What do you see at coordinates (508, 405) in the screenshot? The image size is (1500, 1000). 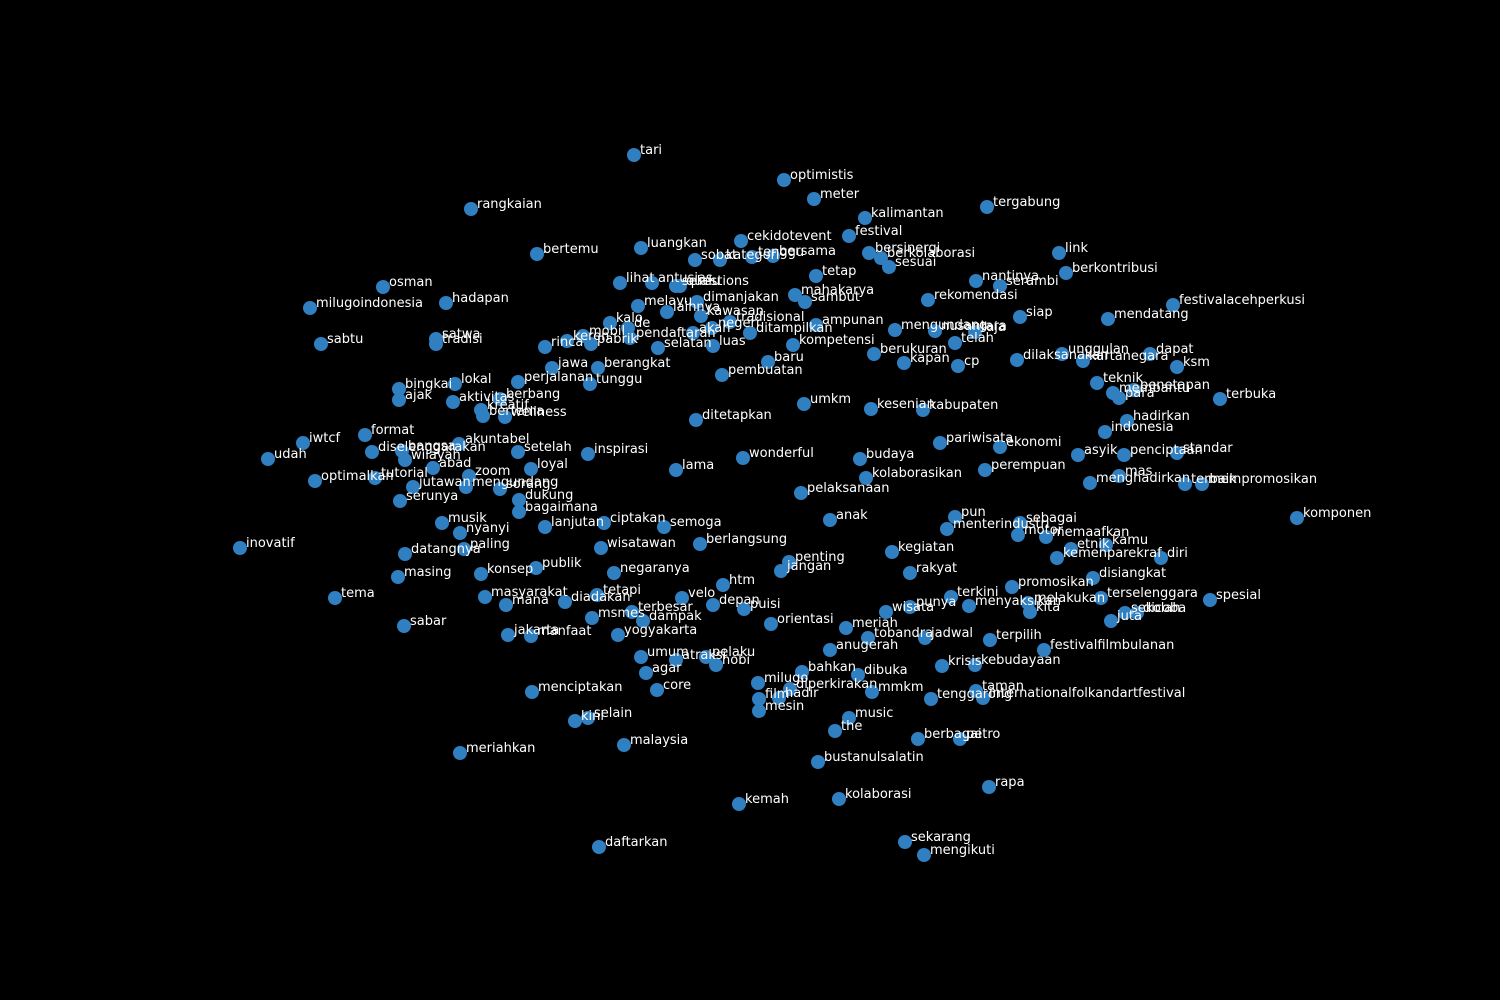 I see `node-label: kreatif` at bounding box center [508, 405].